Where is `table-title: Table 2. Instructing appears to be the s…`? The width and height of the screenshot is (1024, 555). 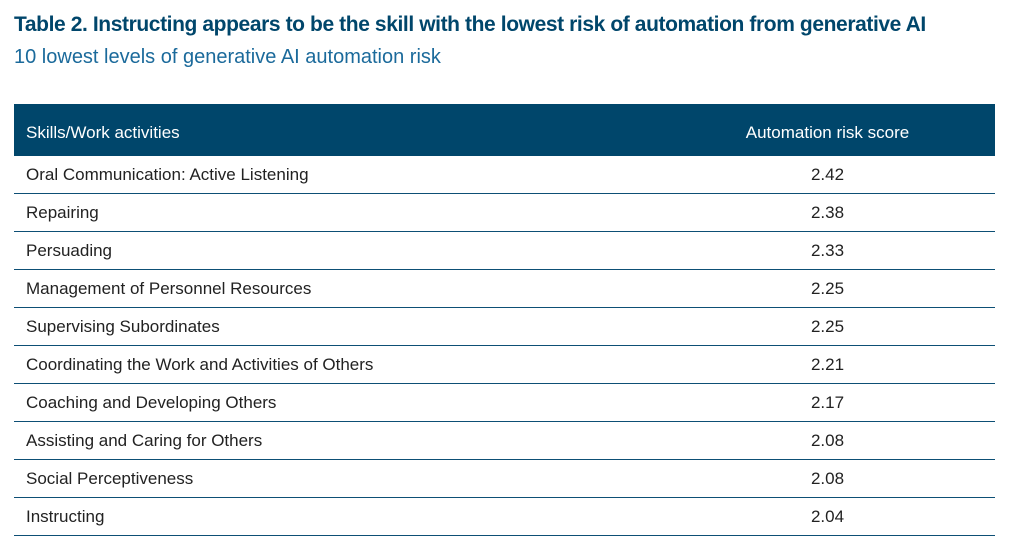
table-title: Table 2. Instructing appears to be the s… is located at coordinates (470, 24).